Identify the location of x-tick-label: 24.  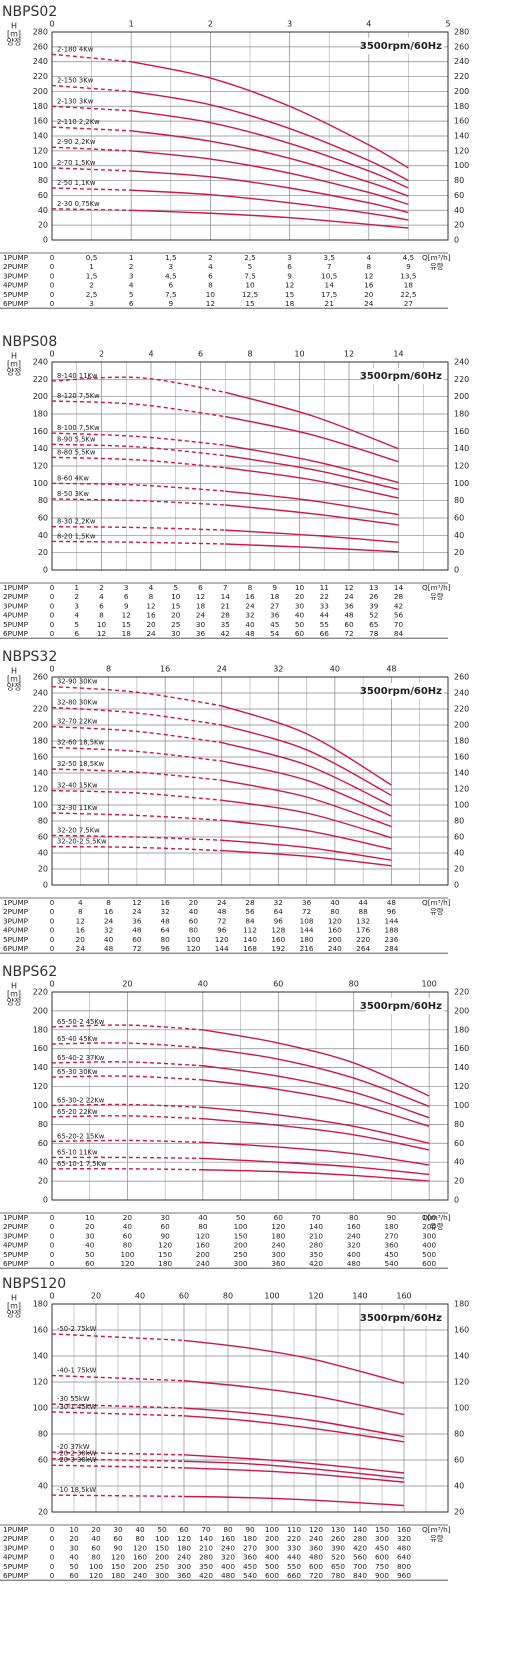
(222, 669).